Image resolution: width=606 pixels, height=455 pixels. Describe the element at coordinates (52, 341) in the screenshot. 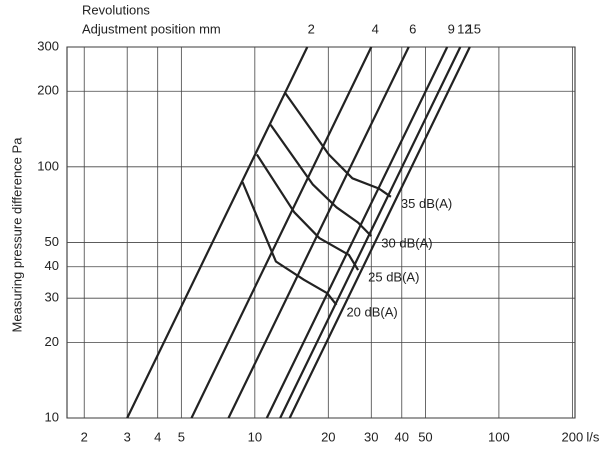

I see `y-tick-label: 20` at that location.